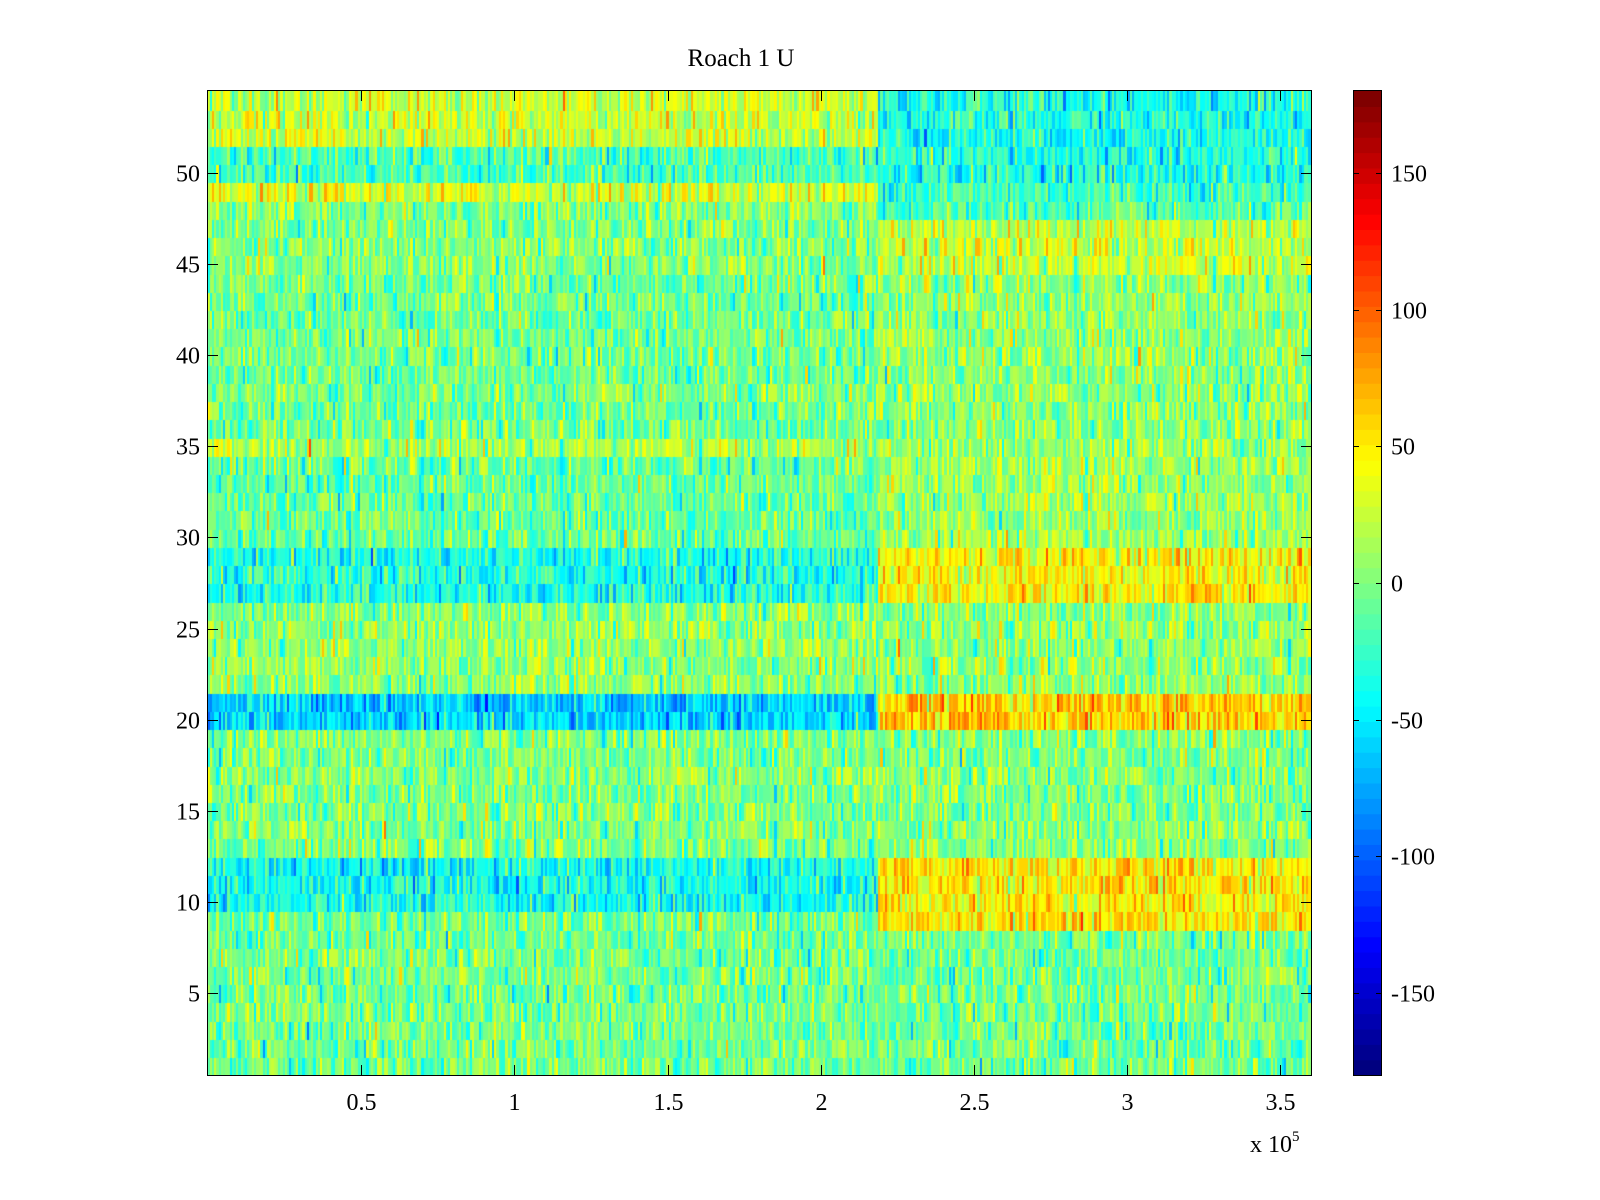 The width and height of the screenshot is (1600, 1200). I want to click on colorbar, so click(1367, 583).